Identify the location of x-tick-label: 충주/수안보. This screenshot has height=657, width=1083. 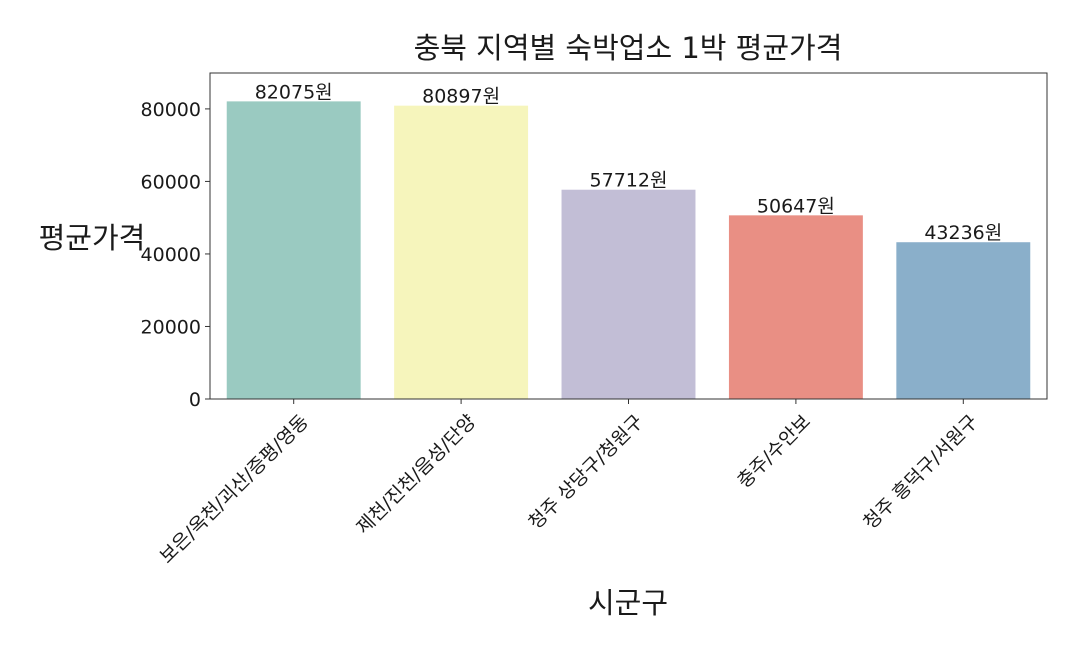
(774, 452).